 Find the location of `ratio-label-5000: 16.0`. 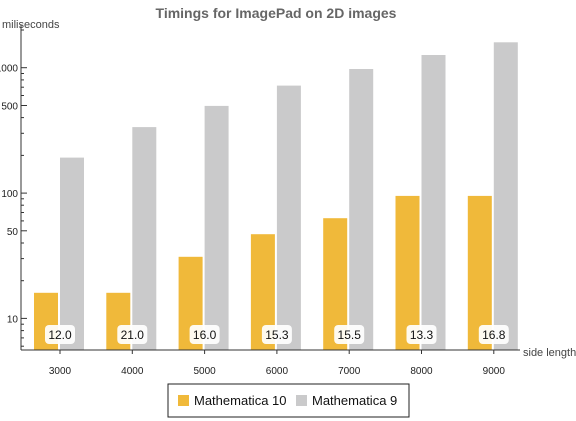

ratio-label-5000: 16.0 is located at coordinates (204, 334).